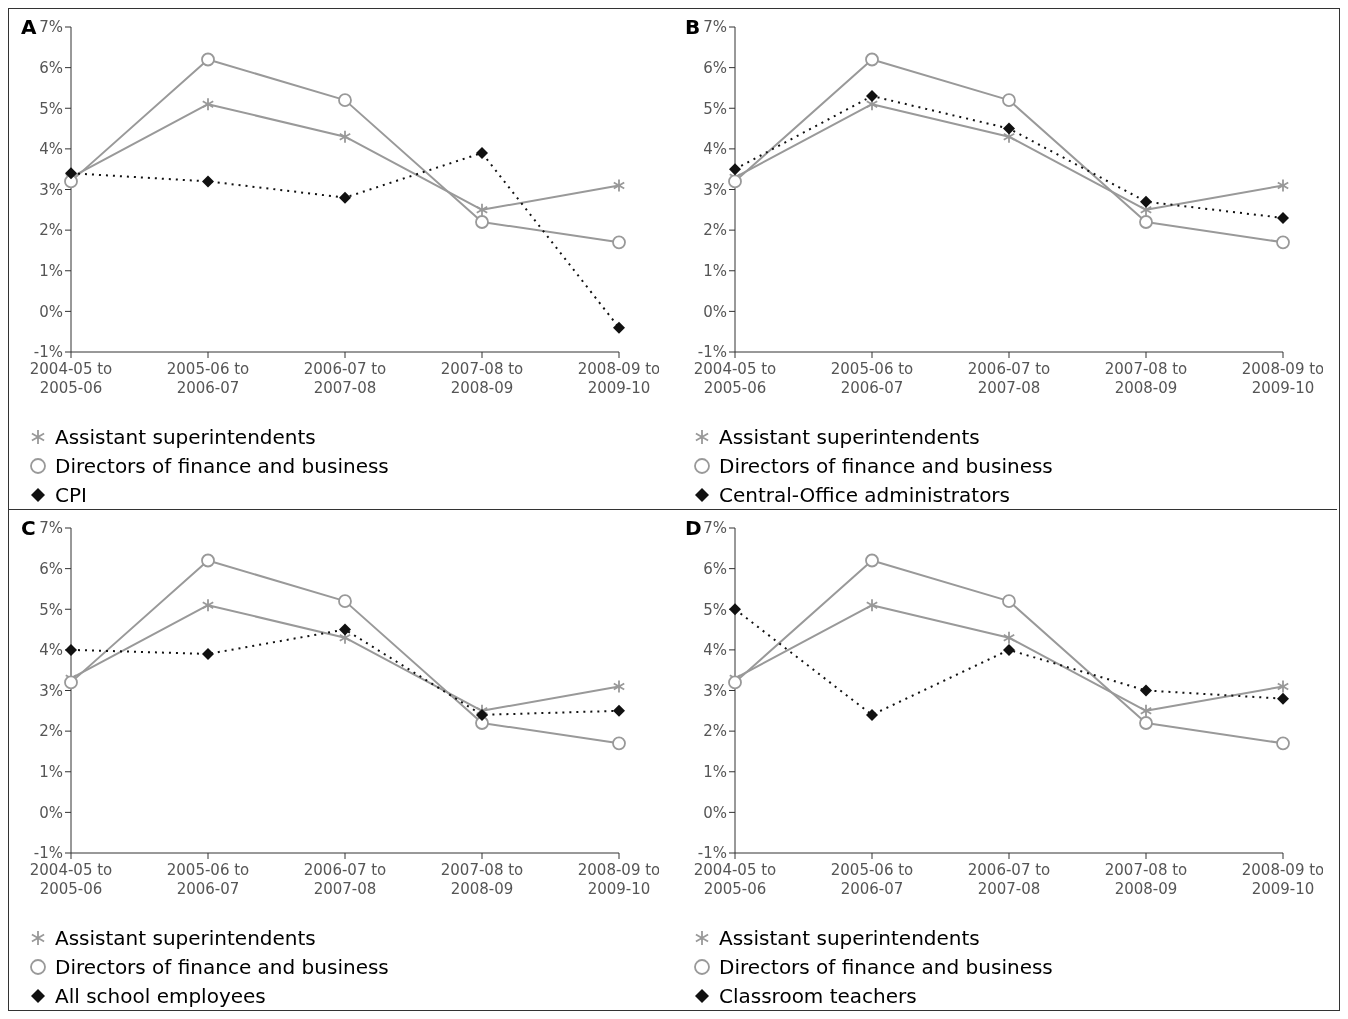 The image size is (1348, 1019). Describe the element at coordinates (28, 528) in the screenshot. I see `chart-title: C` at that location.